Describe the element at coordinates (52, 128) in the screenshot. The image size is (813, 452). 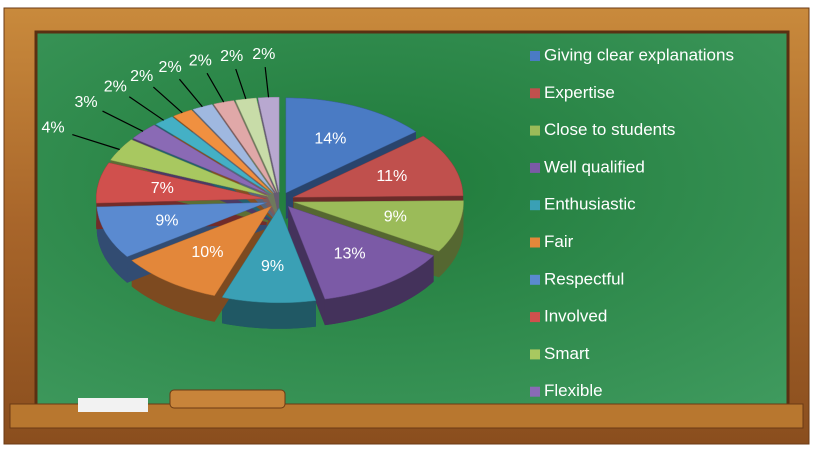
I see `data-label: 4%` at that location.